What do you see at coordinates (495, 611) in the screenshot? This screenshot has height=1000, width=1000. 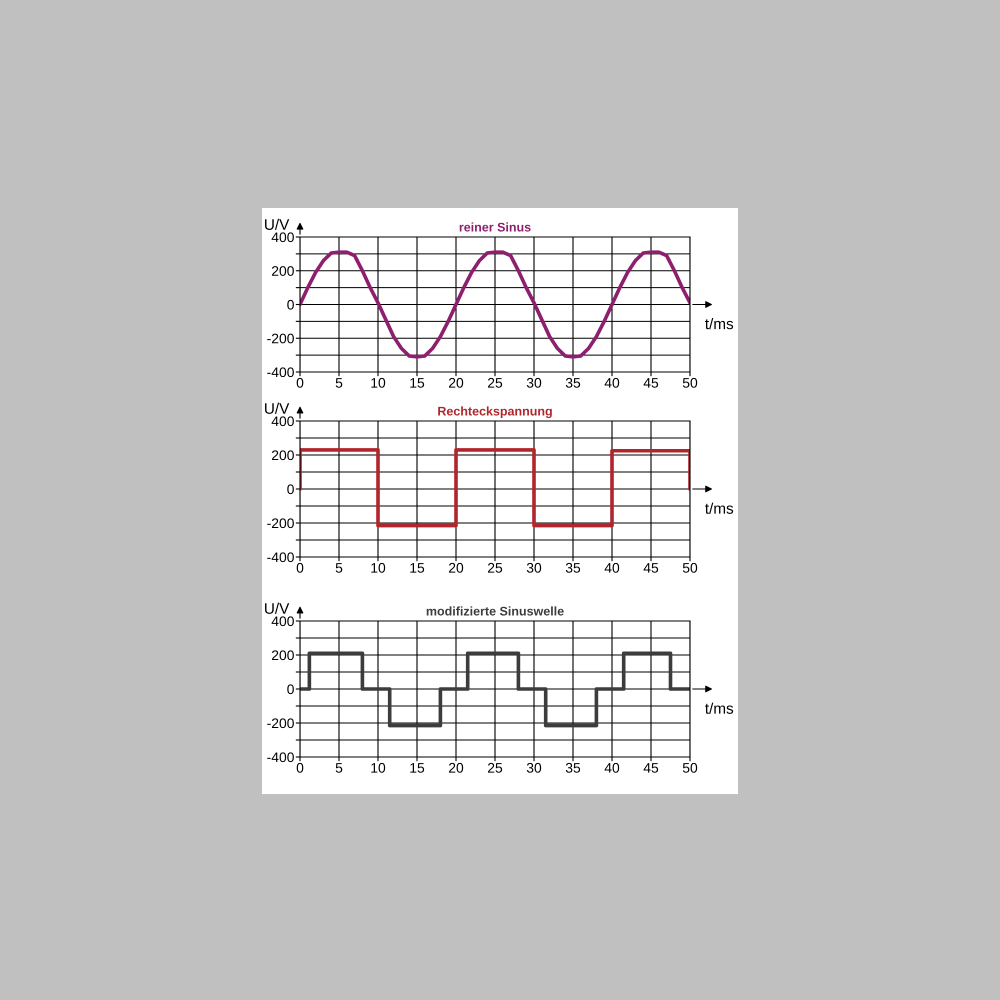 I see `chart-title: modifizierte Sinuswelle` at bounding box center [495, 611].